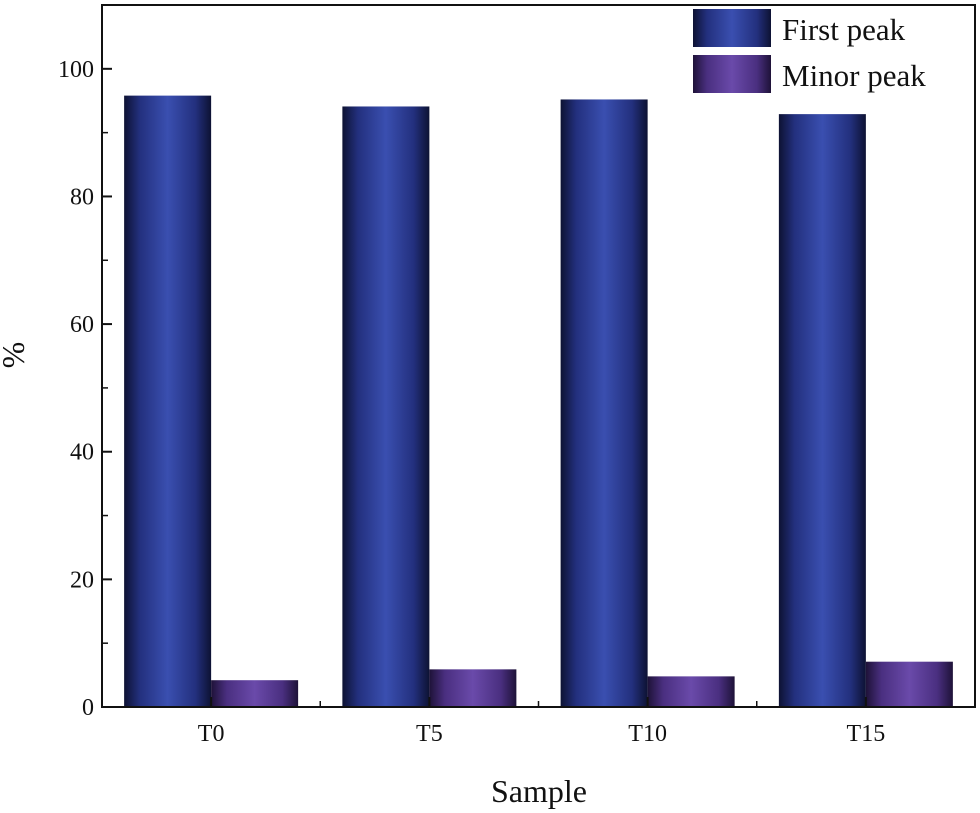 The image size is (980, 813). What do you see at coordinates (255, 693) in the screenshot?
I see `bar-minor-peak-t0` at bounding box center [255, 693].